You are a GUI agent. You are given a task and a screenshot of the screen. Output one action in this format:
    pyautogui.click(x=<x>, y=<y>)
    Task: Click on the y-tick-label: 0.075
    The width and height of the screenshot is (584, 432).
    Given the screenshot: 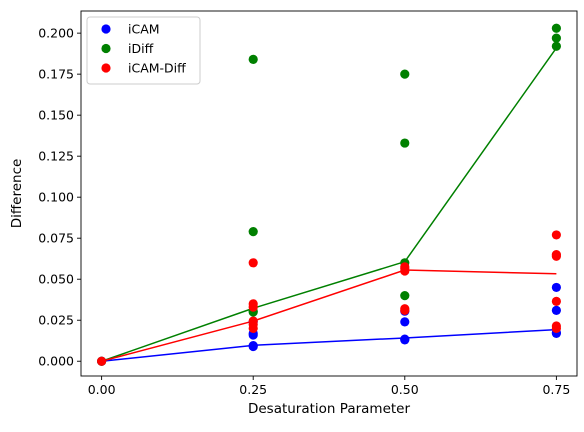 What is the action you would take?
    pyautogui.click(x=56, y=238)
    